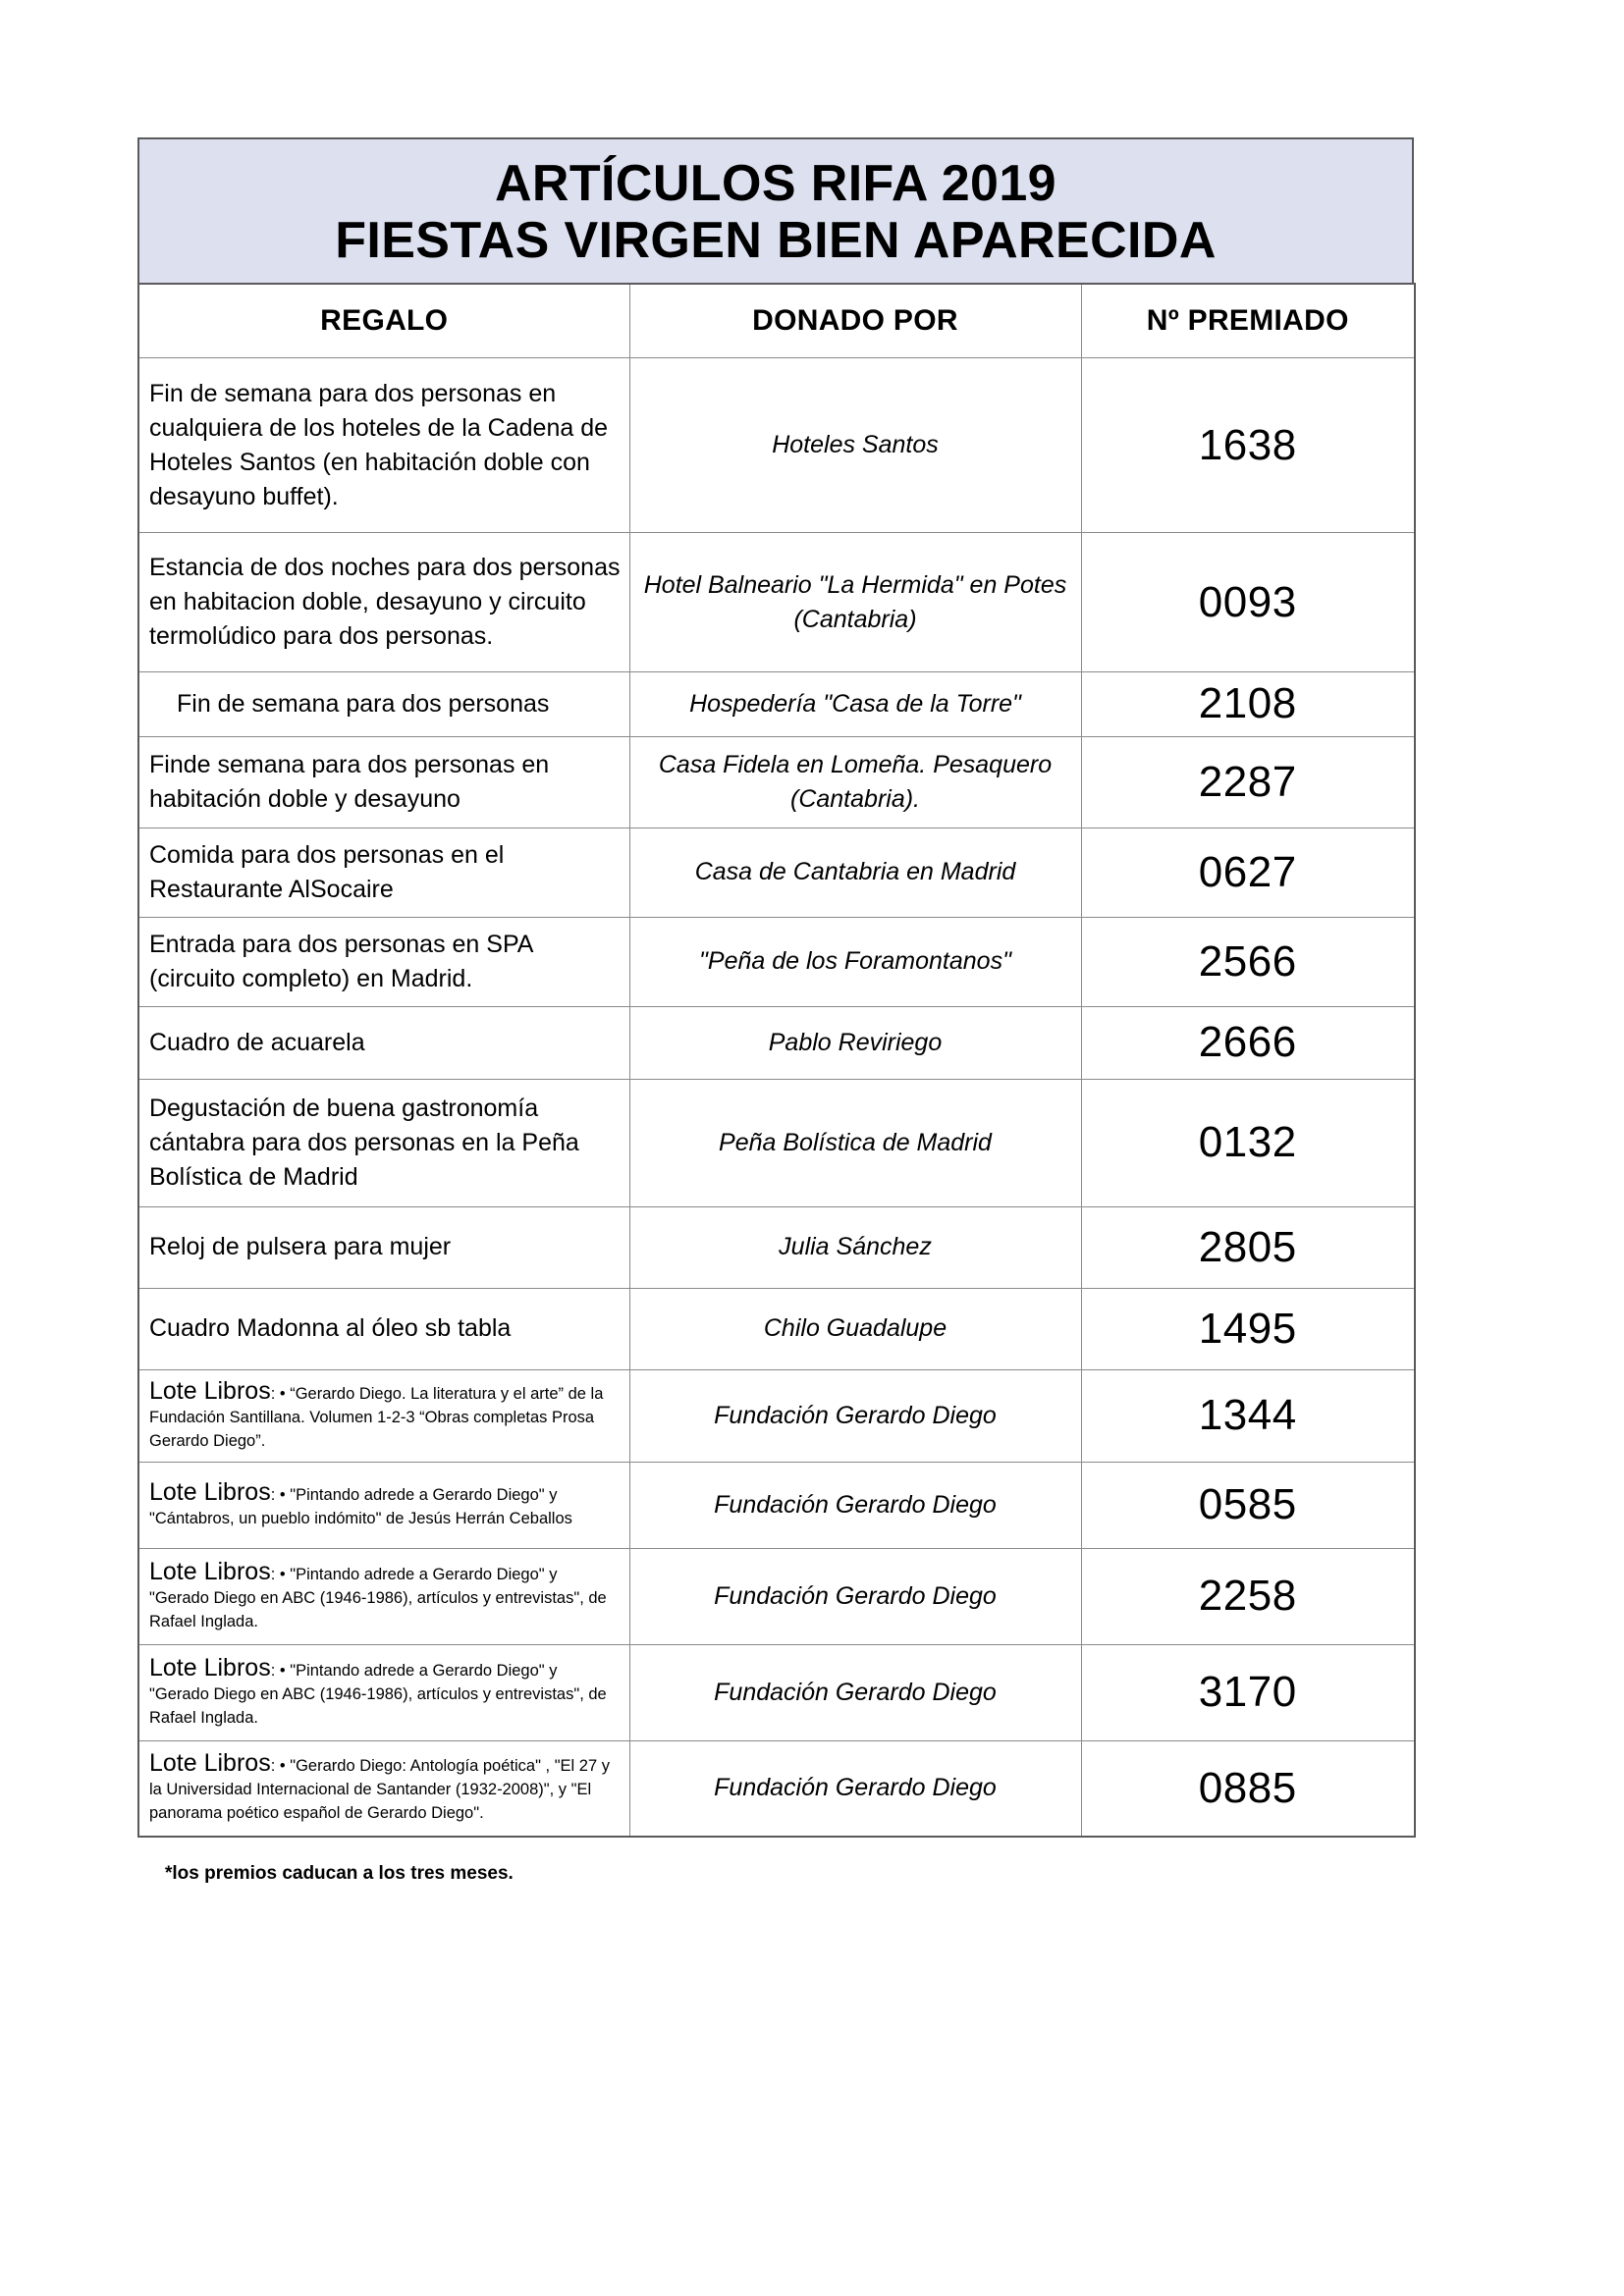  Describe the element at coordinates (1248, 872) in the screenshot. I see `cell-numero: 0627` at that location.